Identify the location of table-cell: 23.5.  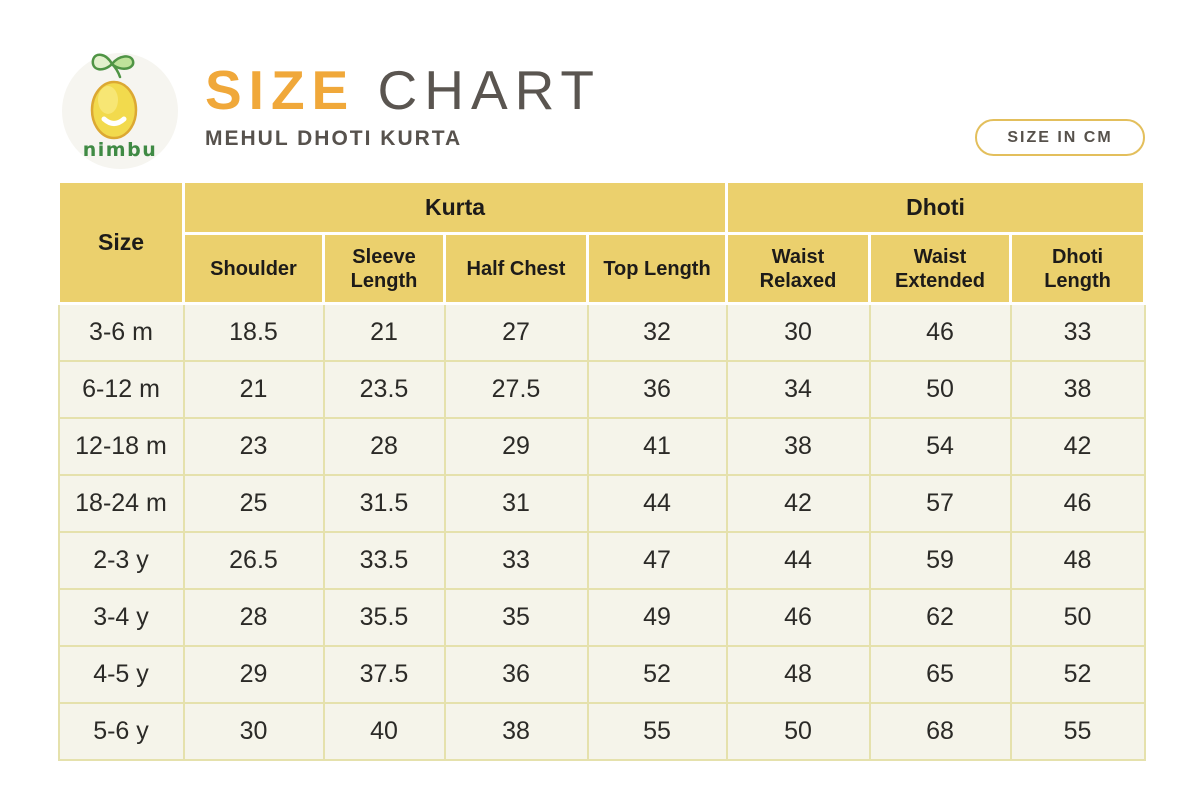
(384, 389).